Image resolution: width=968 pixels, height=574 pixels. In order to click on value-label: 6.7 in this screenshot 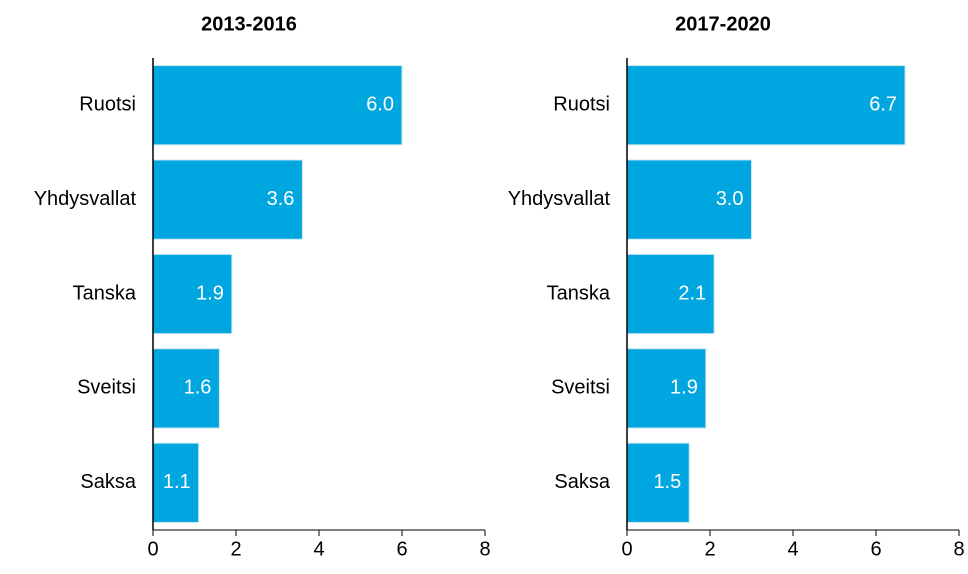, I will do `click(883, 104)`.